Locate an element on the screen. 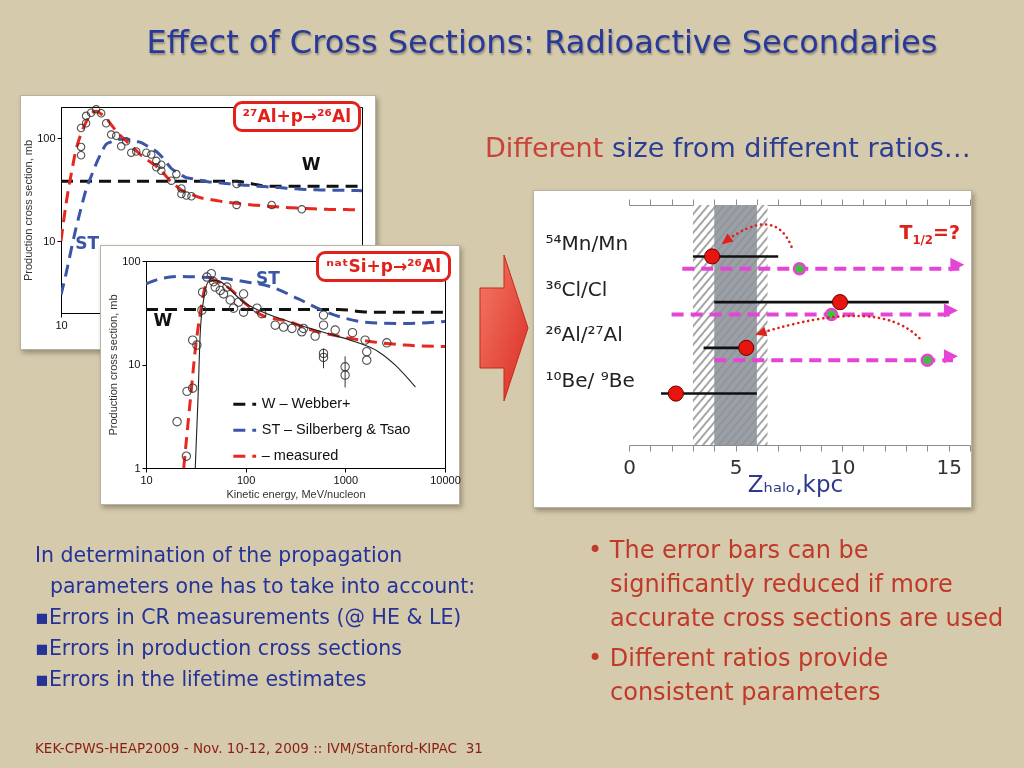 The width and height of the screenshot is (1024, 768). y-tick-label: 100 is located at coordinates (131, 260).